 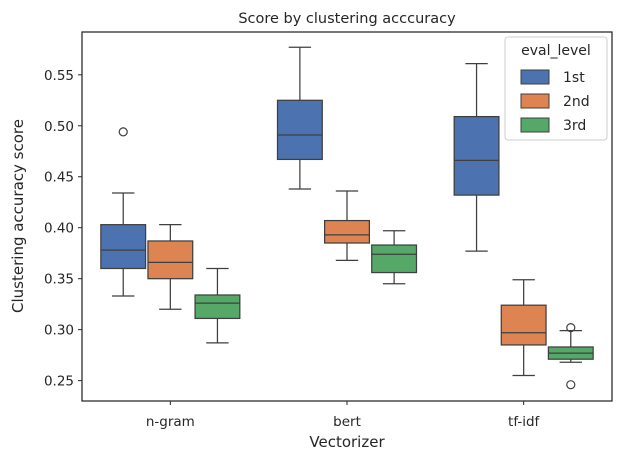 I want to click on box-n-gram-1st, so click(x=123, y=212).